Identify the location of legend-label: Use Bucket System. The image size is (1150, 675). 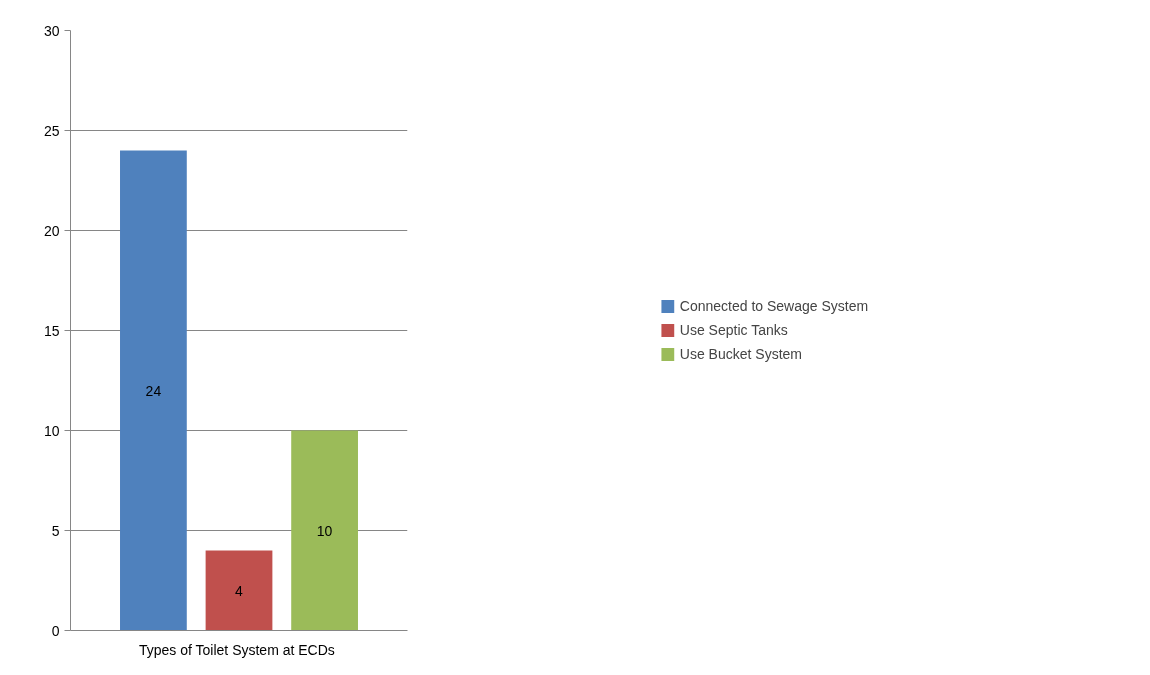
(740, 354).